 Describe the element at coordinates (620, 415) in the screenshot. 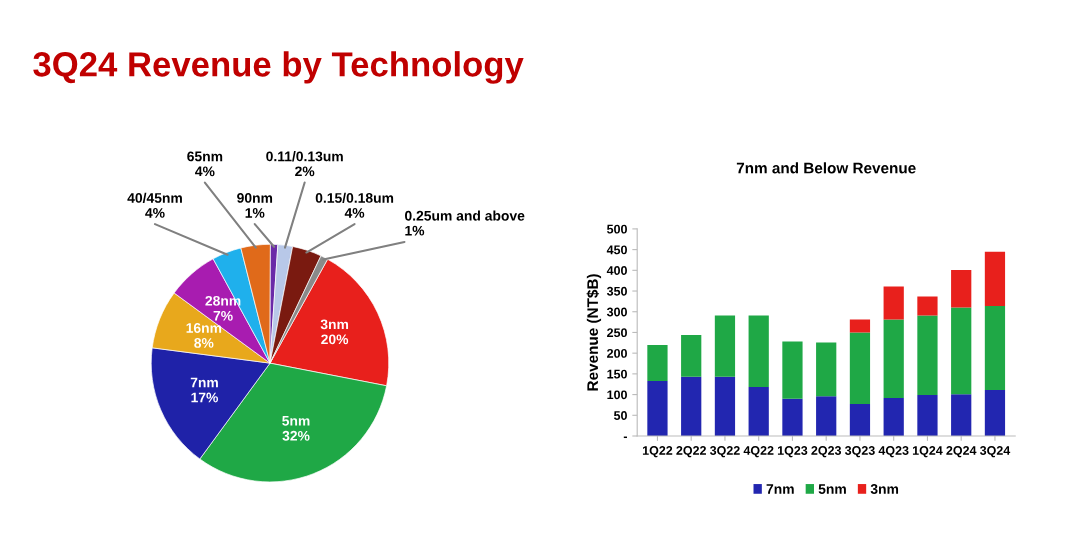

I see `y-tick-label: 50` at that location.